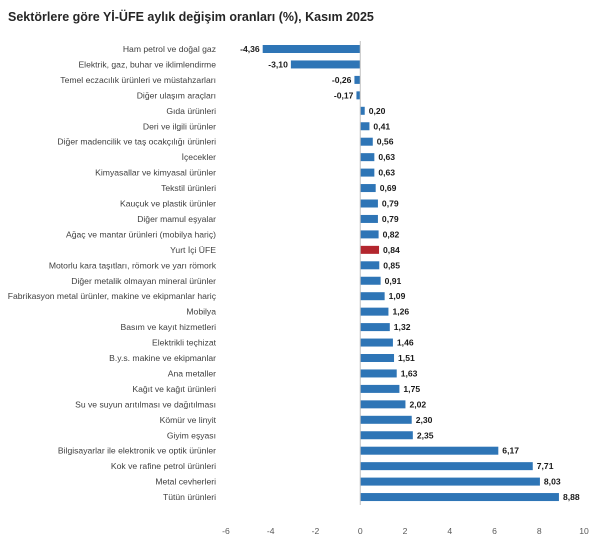 The height and width of the screenshot is (548, 600). Describe the element at coordinates (397, 296) in the screenshot. I see `value-label: 1,09` at that location.